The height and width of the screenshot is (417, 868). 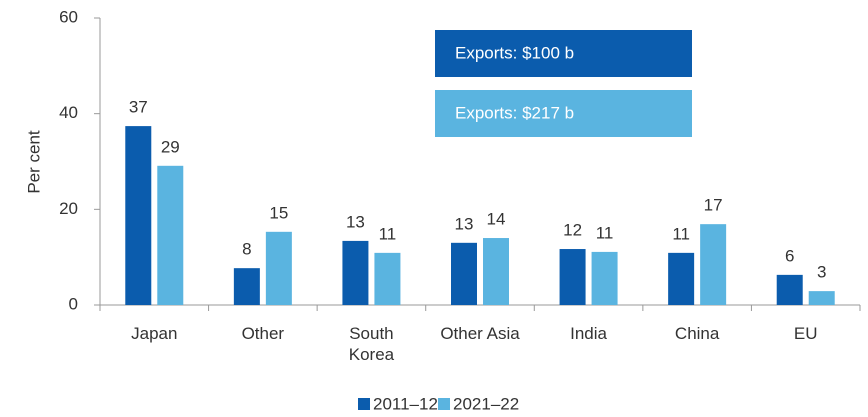 I want to click on value-label: 12, so click(x=572, y=230).